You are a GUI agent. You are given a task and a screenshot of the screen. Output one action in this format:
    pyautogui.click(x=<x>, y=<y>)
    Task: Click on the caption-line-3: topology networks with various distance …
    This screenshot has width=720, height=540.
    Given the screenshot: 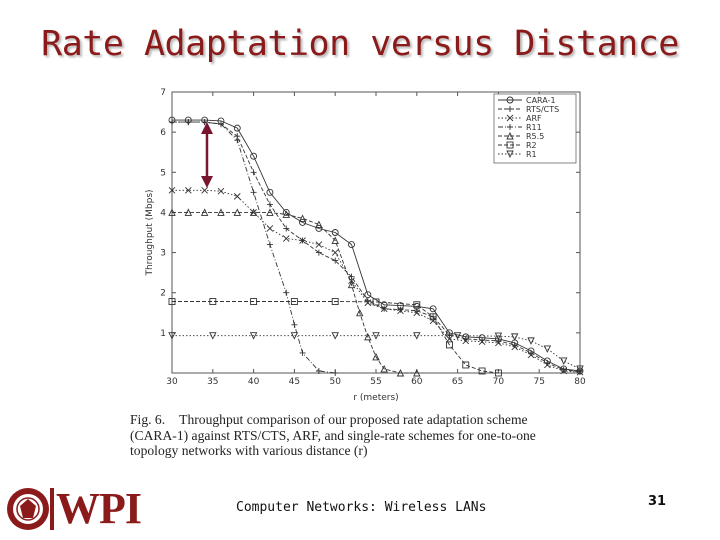 What is the action you would take?
    pyautogui.click(x=249, y=450)
    